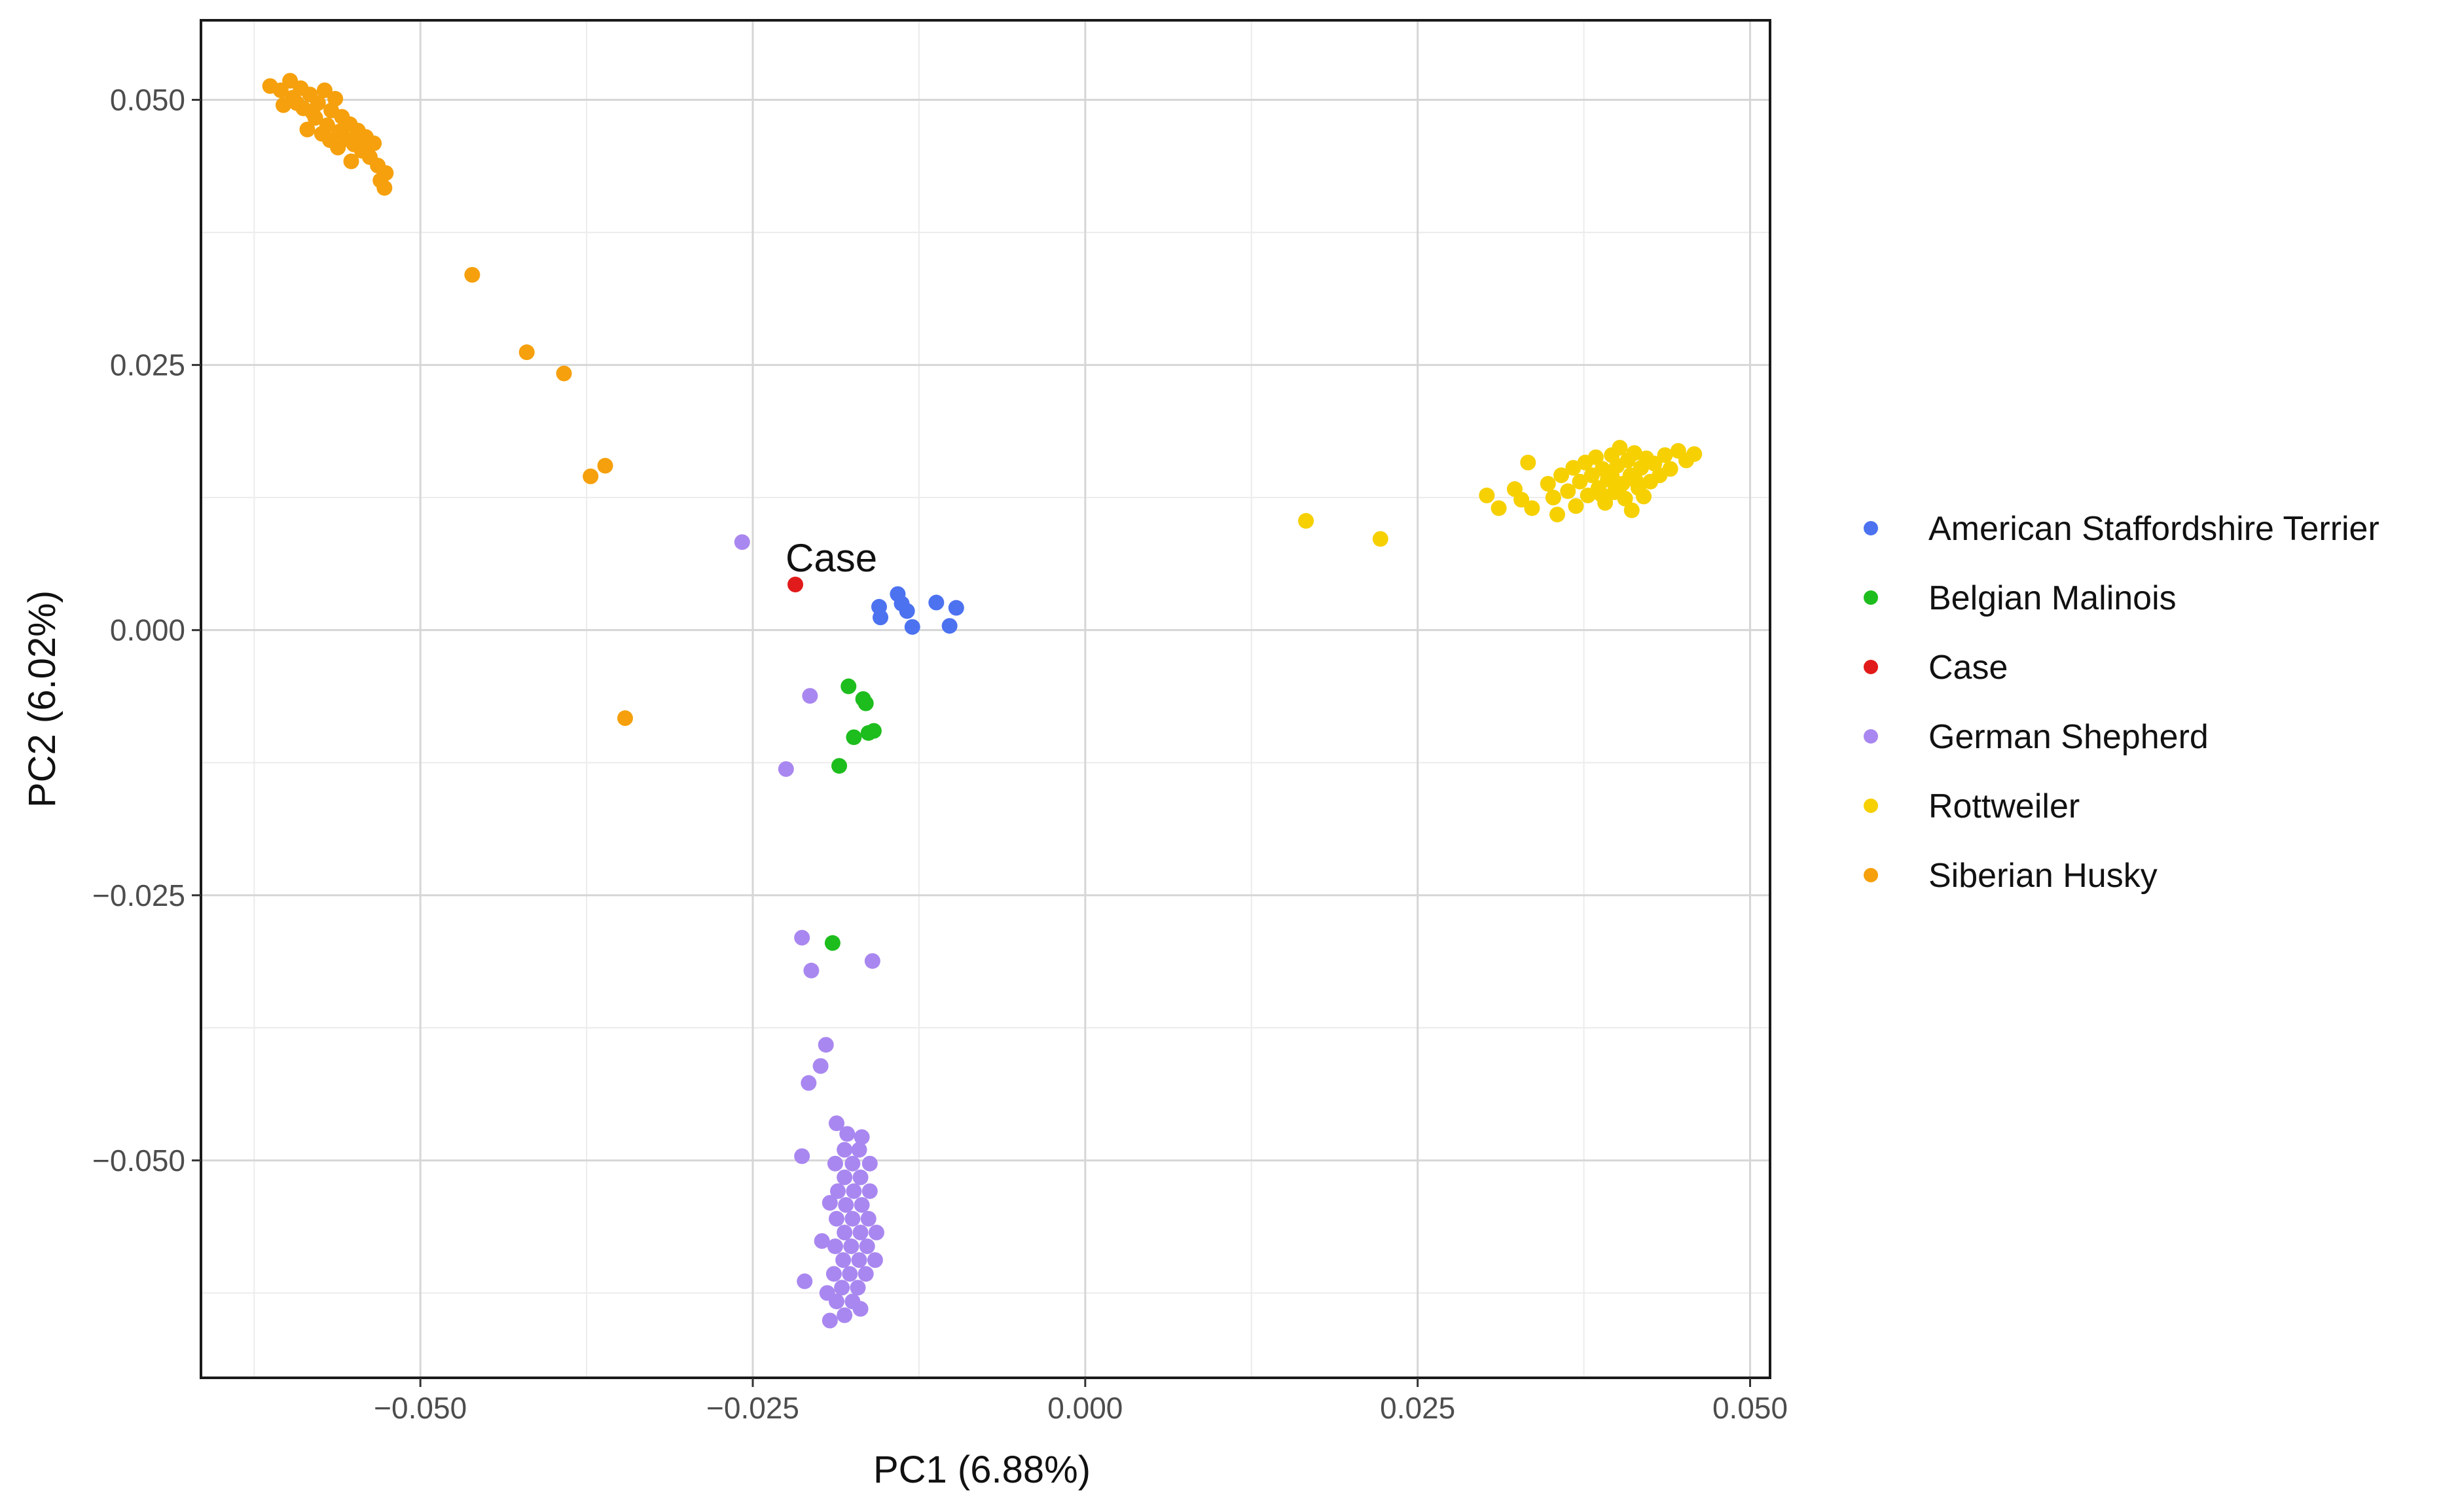 This screenshot has width=2441, height=1512. Describe the element at coordinates (148, 100) in the screenshot. I see `y-tick-label: 0.050` at that location.